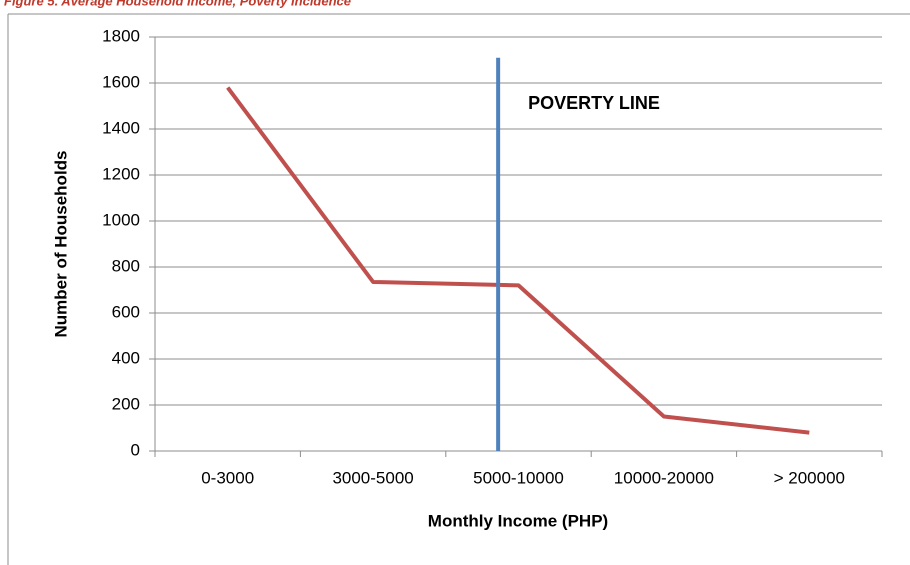 Image resolution: width=910 pixels, height=565 pixels. I want to click on y-tick-label: 800, so click(126, 265).